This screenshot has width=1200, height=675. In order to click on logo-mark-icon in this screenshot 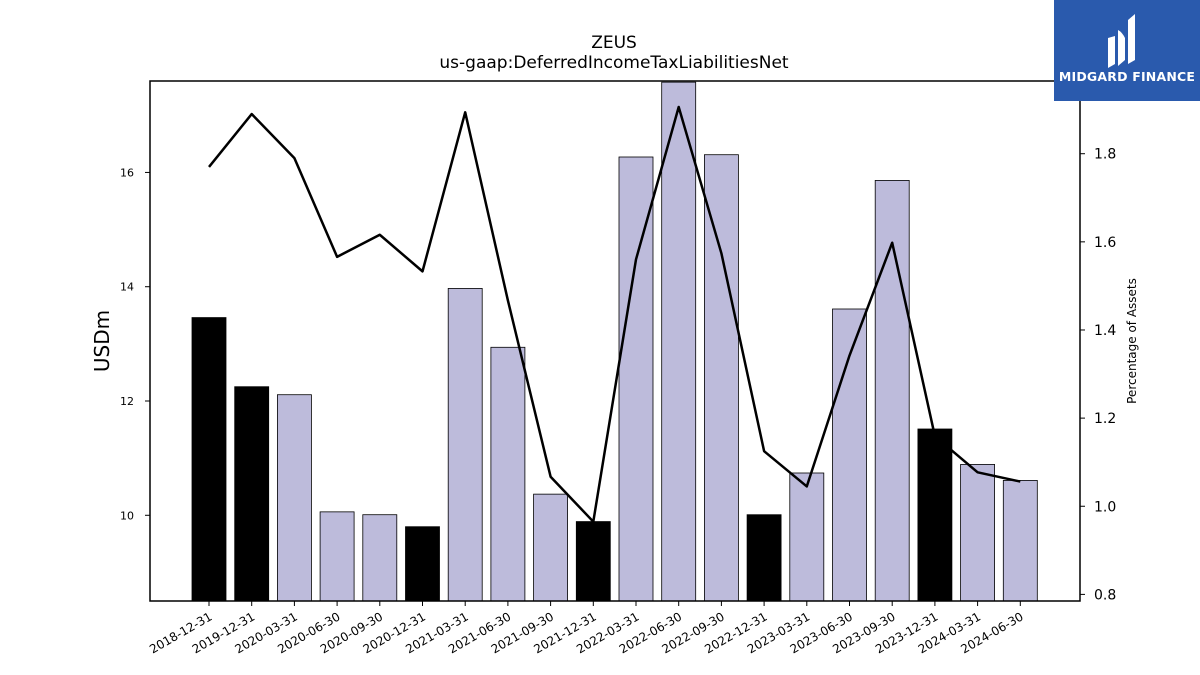, I will do `click(1121, 41)`.